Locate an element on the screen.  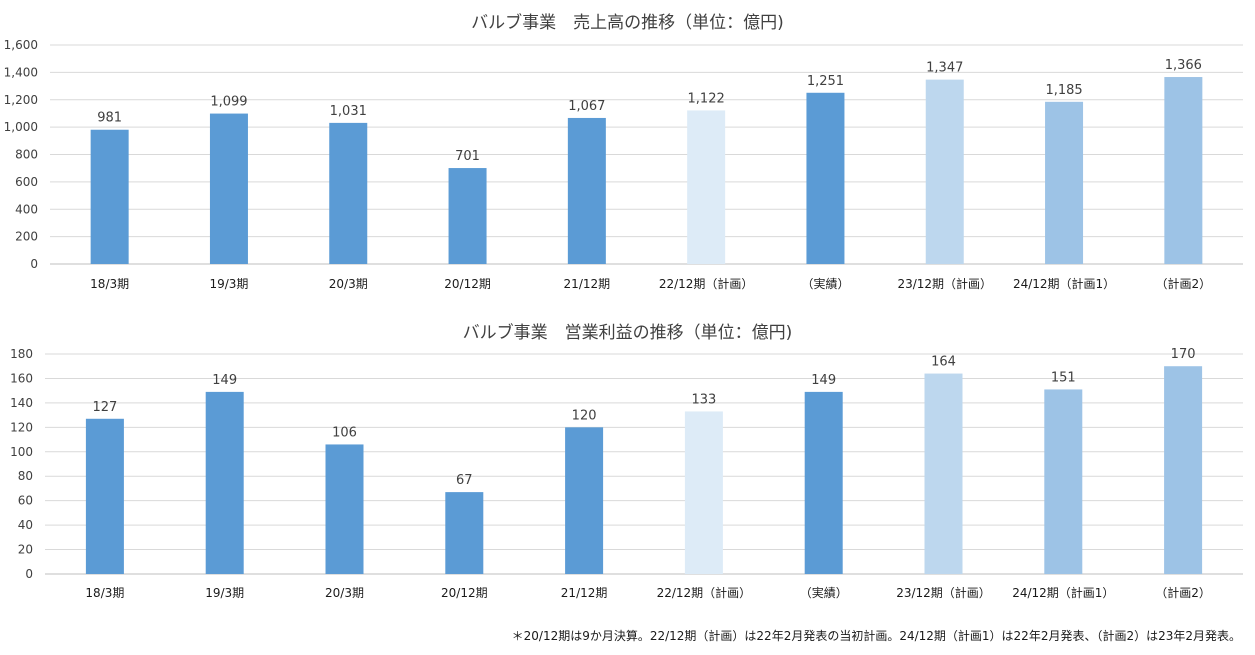
profit-y-tick-label: 140 is located at coordinates (21, 403).